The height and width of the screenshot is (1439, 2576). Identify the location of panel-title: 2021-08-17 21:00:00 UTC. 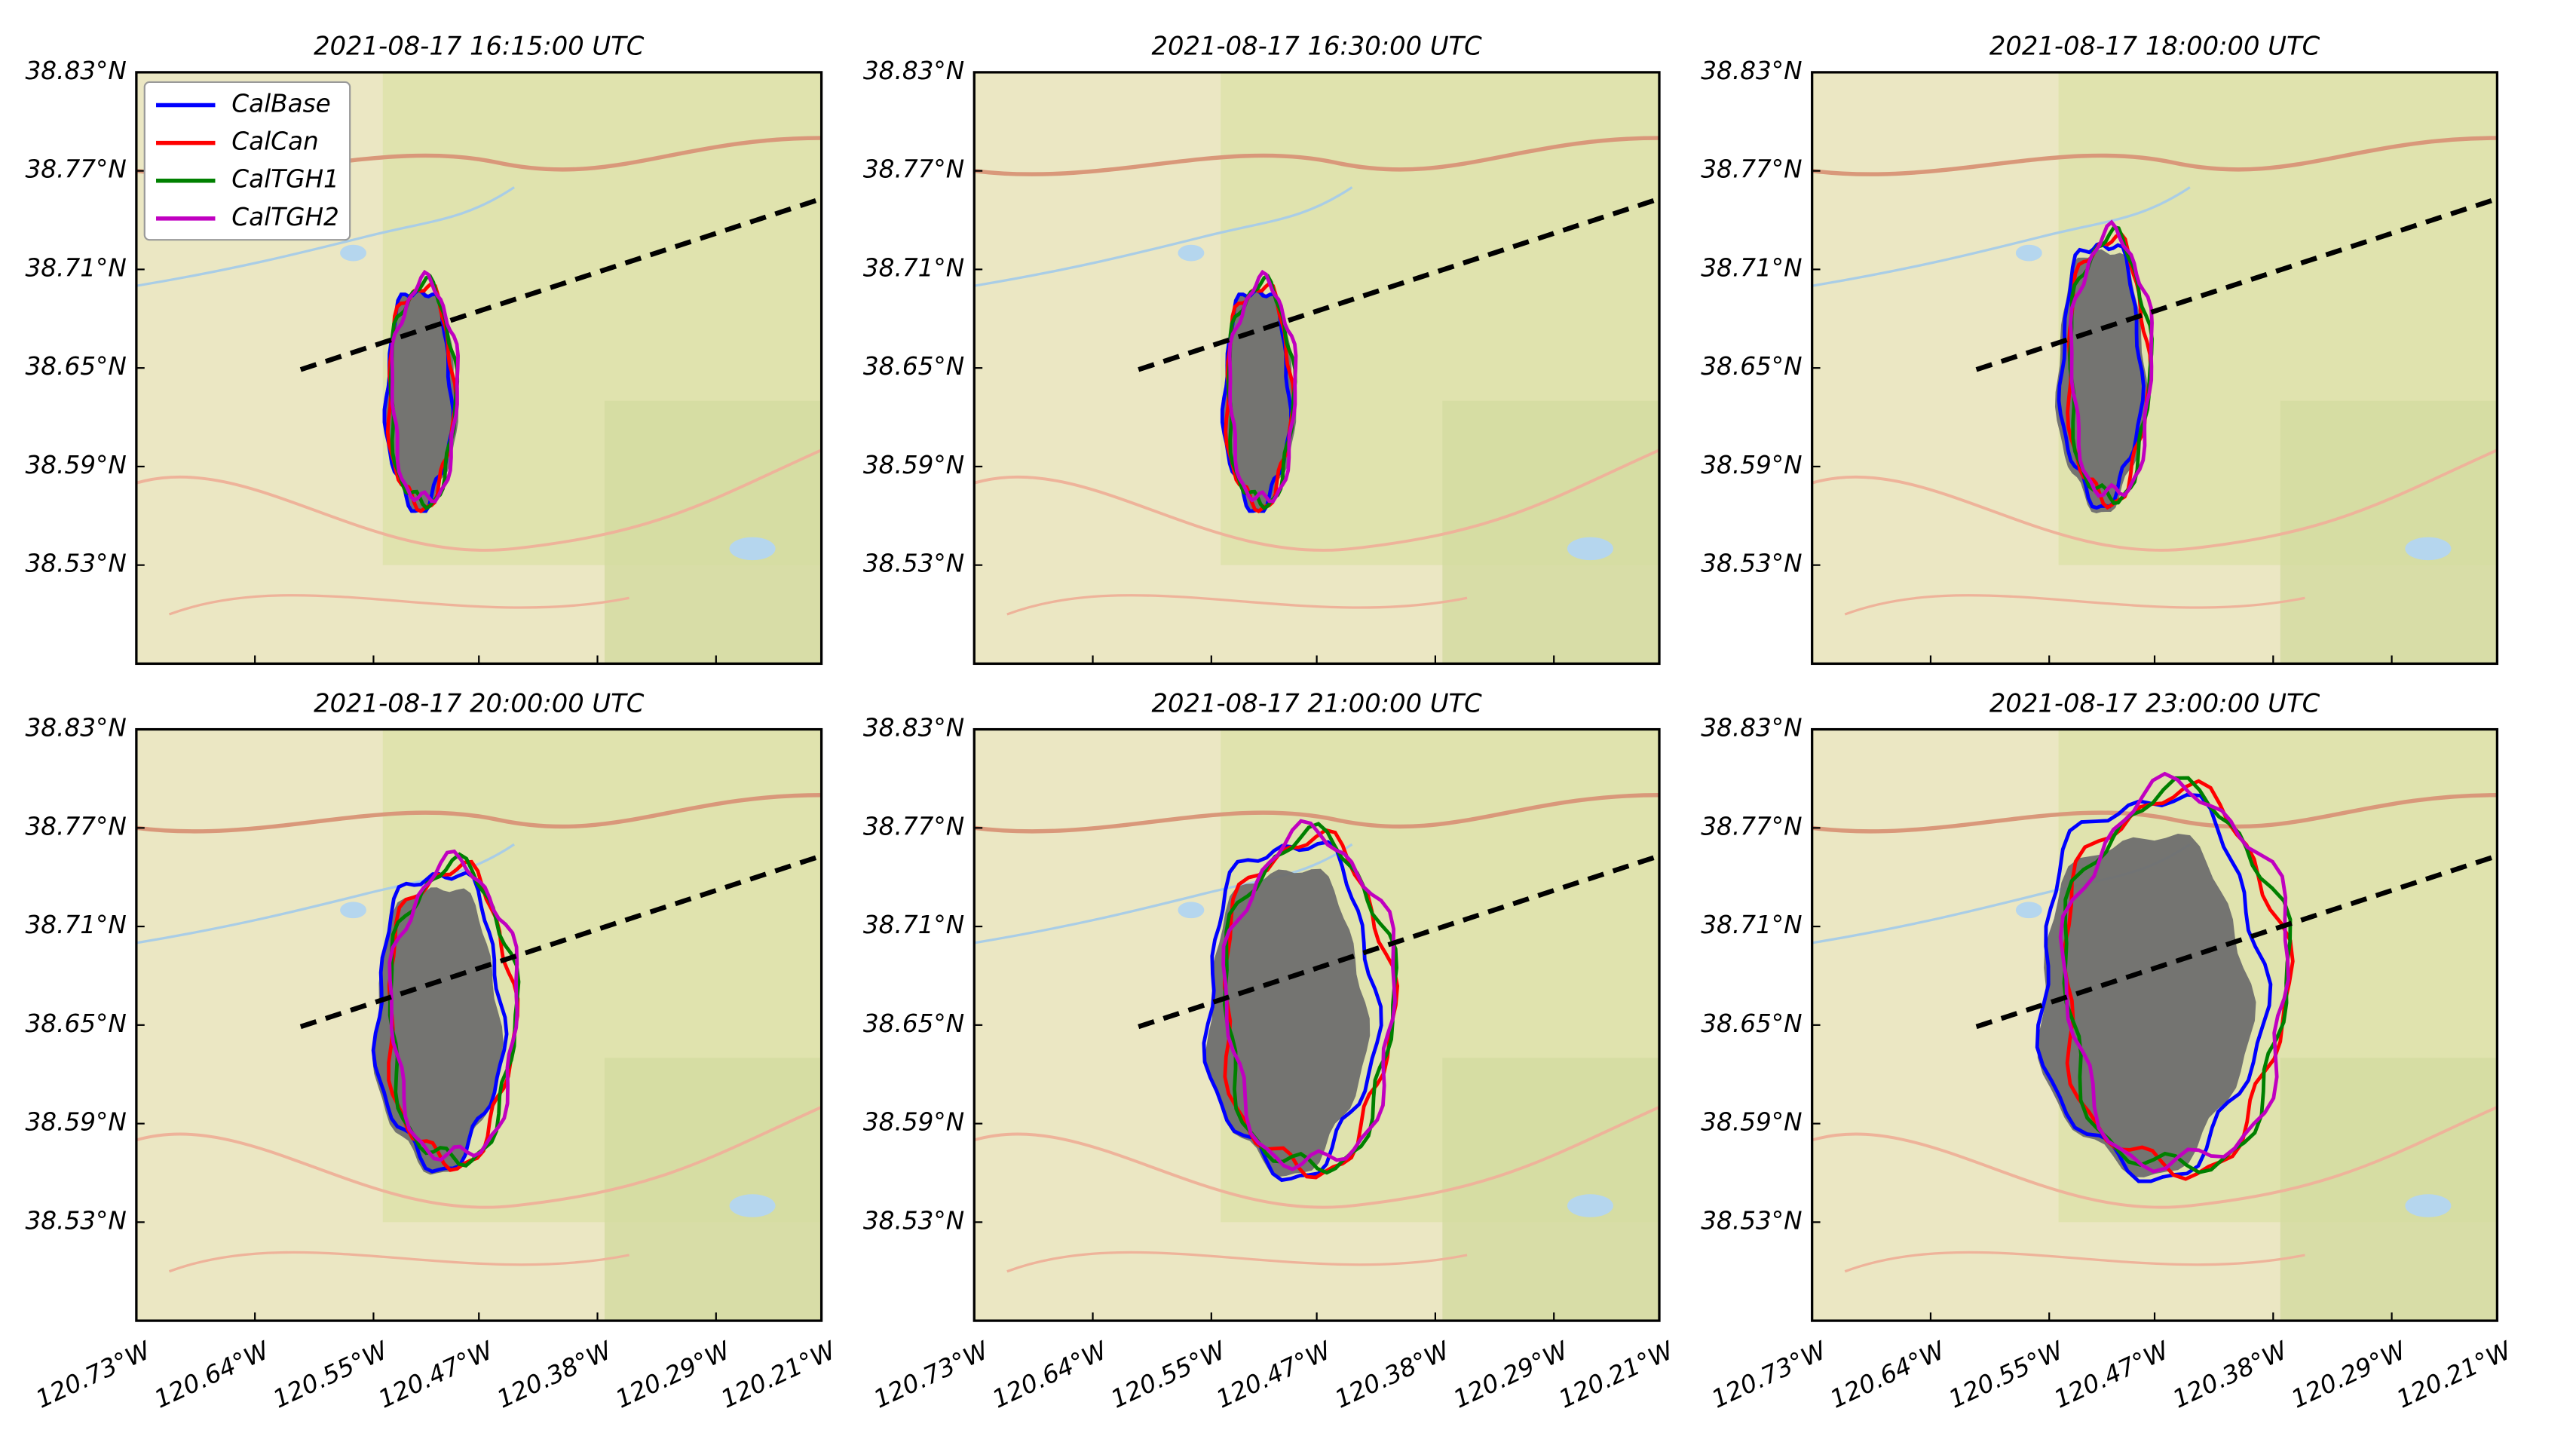
(1317, 703).